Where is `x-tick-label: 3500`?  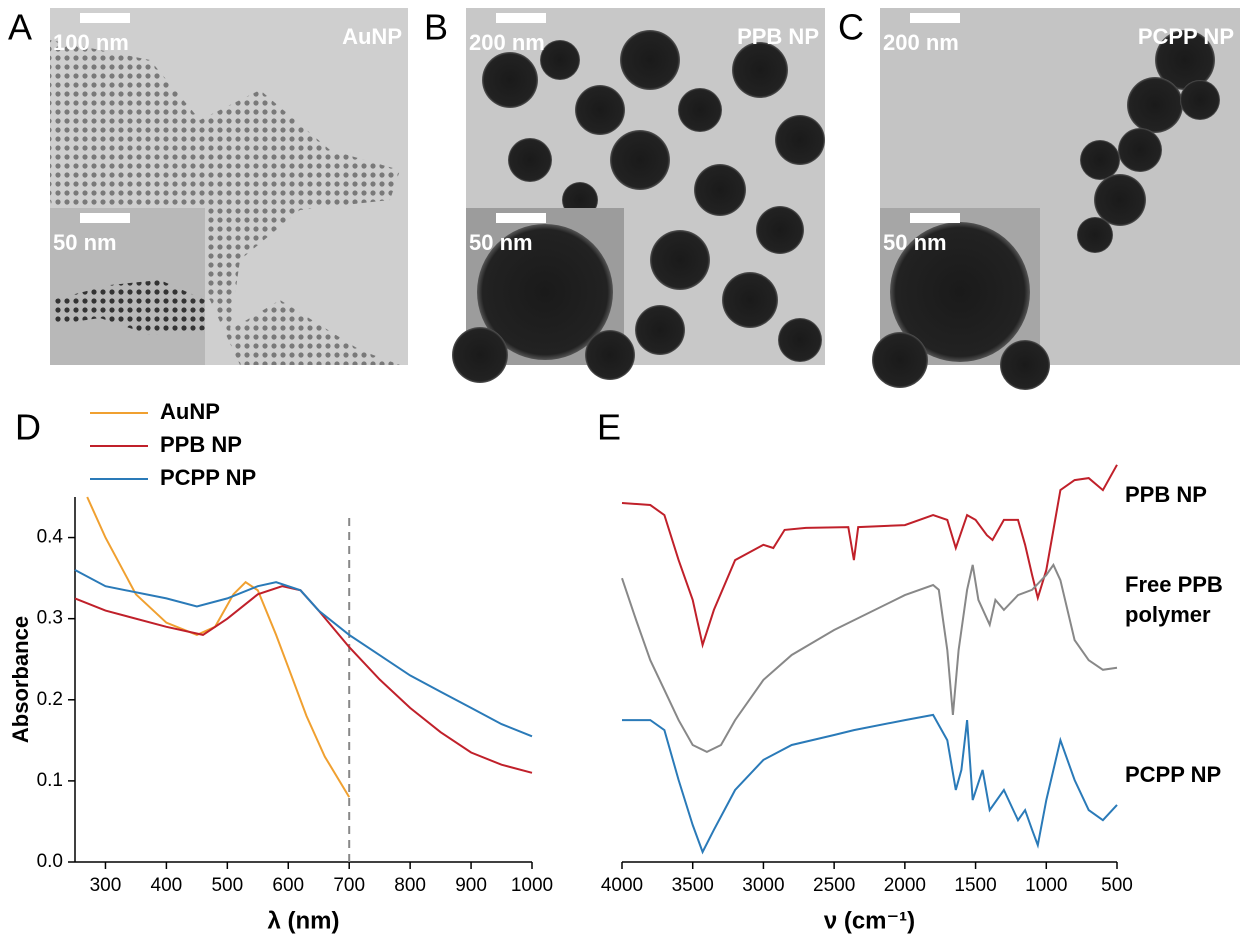
x-tick-label: 3500 is located at coordinates (693, 885).